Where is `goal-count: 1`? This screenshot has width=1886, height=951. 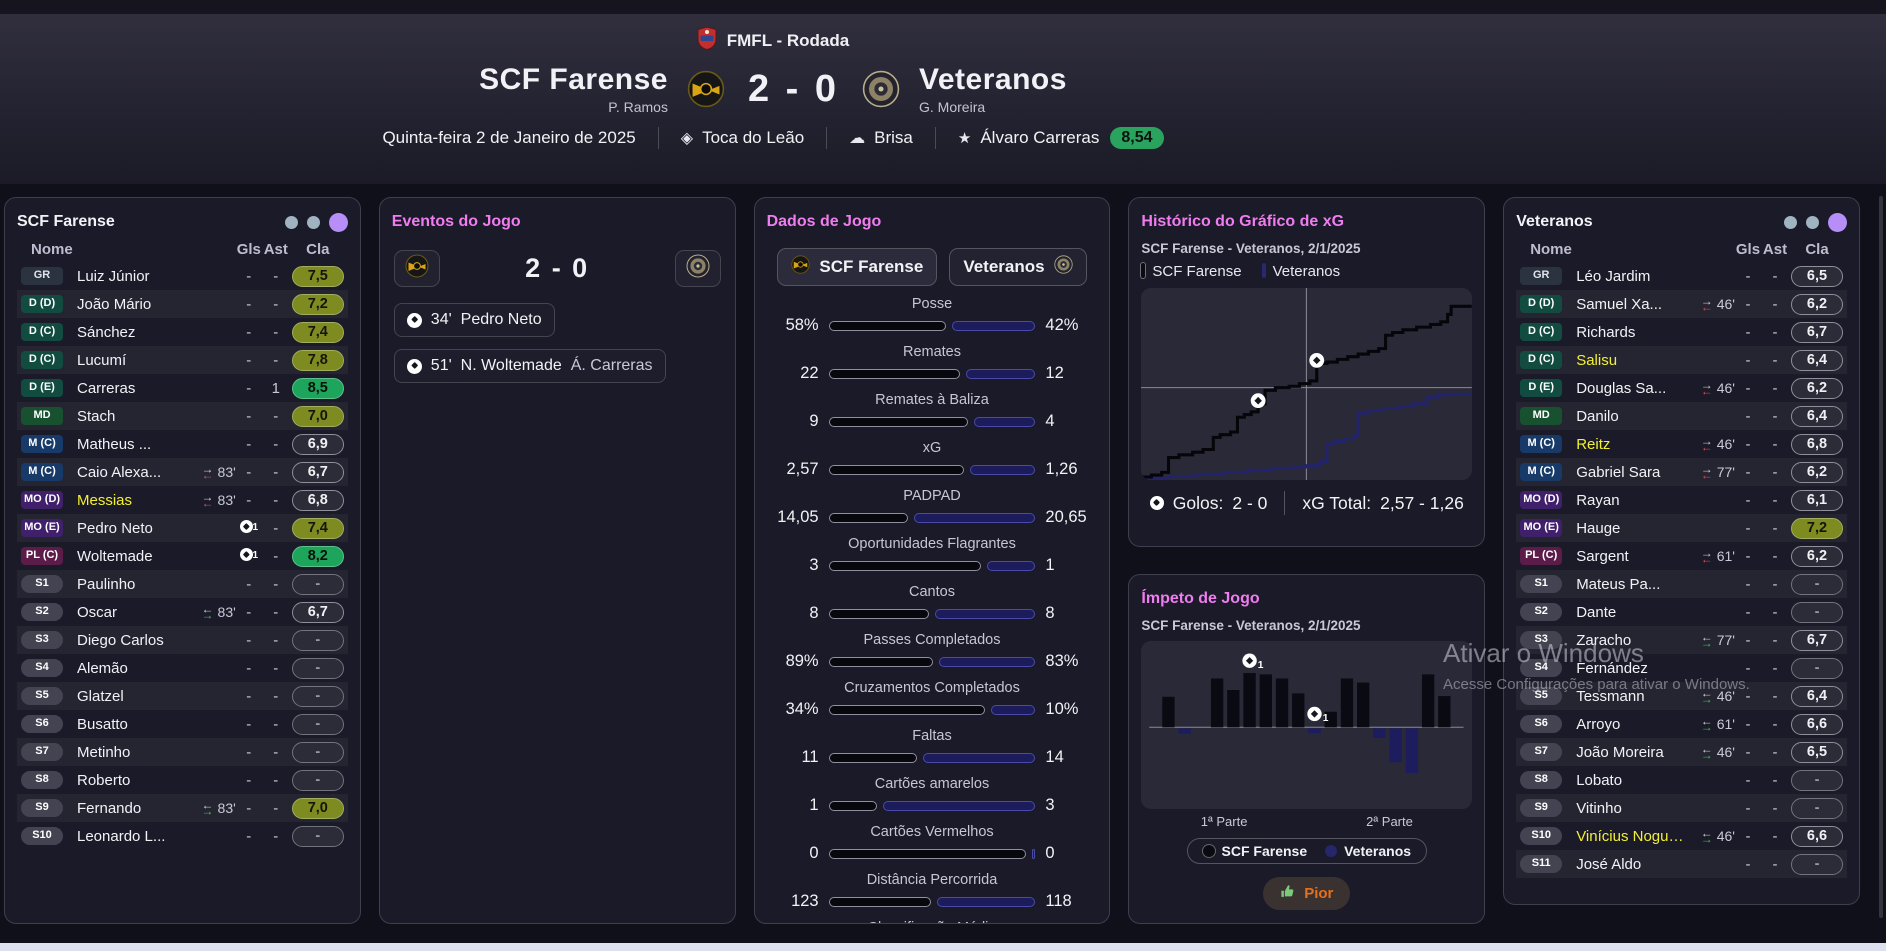 goal-count: 1 is located at coordinates (255, 555).